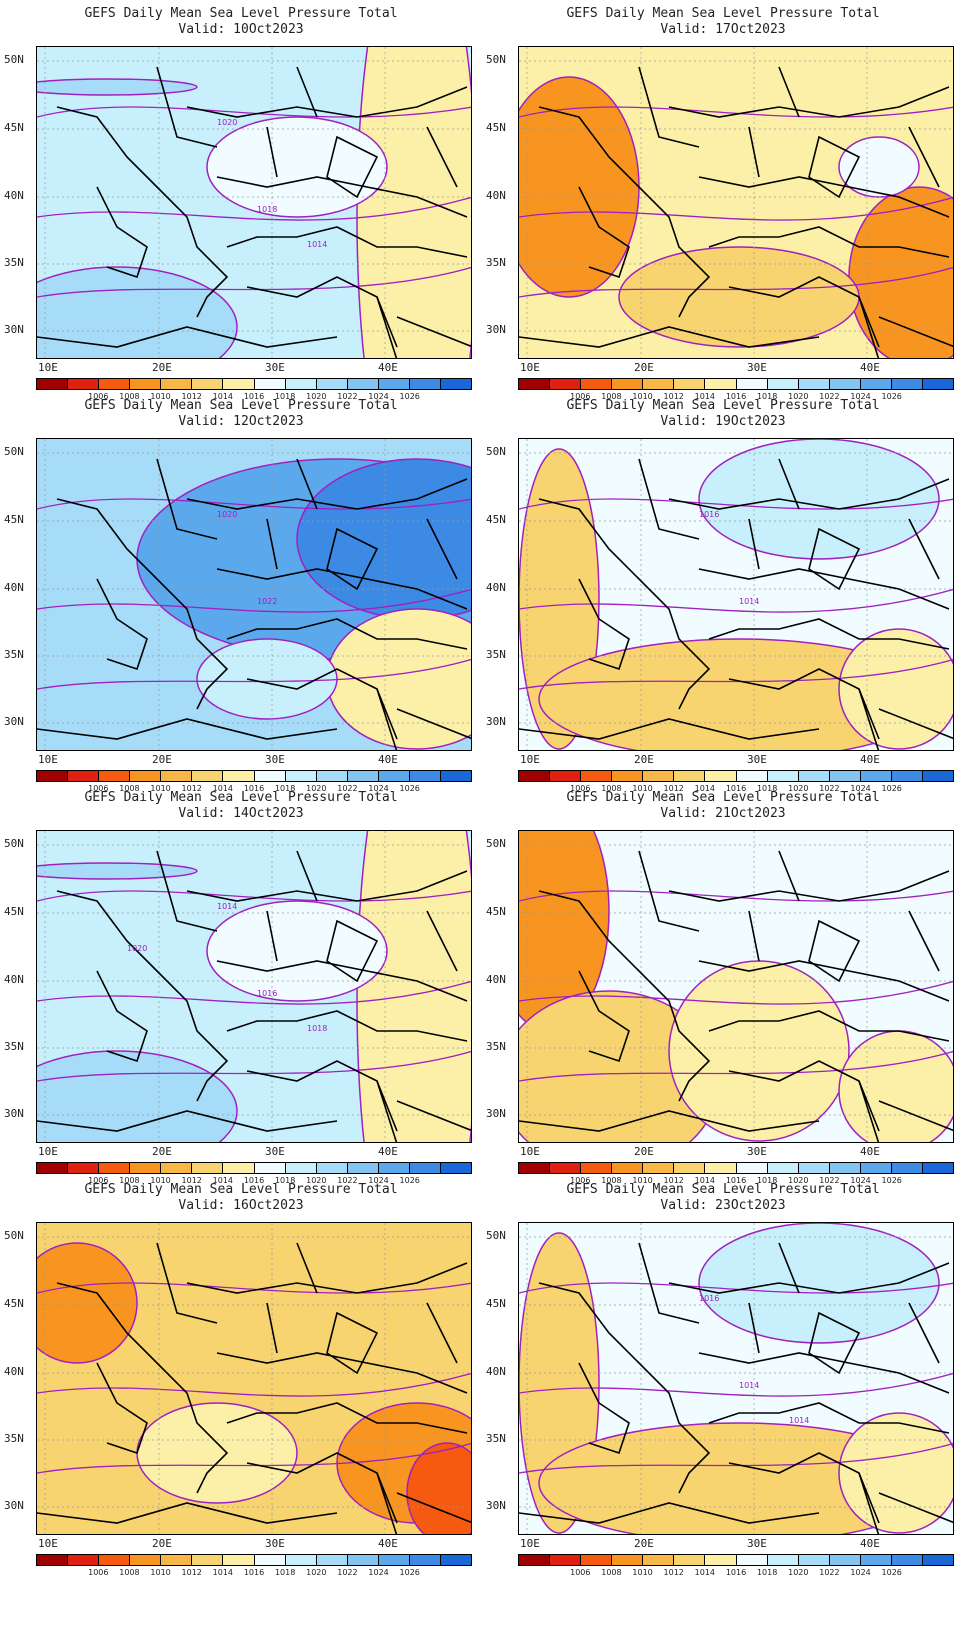  Describe the element at coordinates (241, 29) in the screenshot. I see `panel-valid-date: Valid: 10Oct2023` at that location.